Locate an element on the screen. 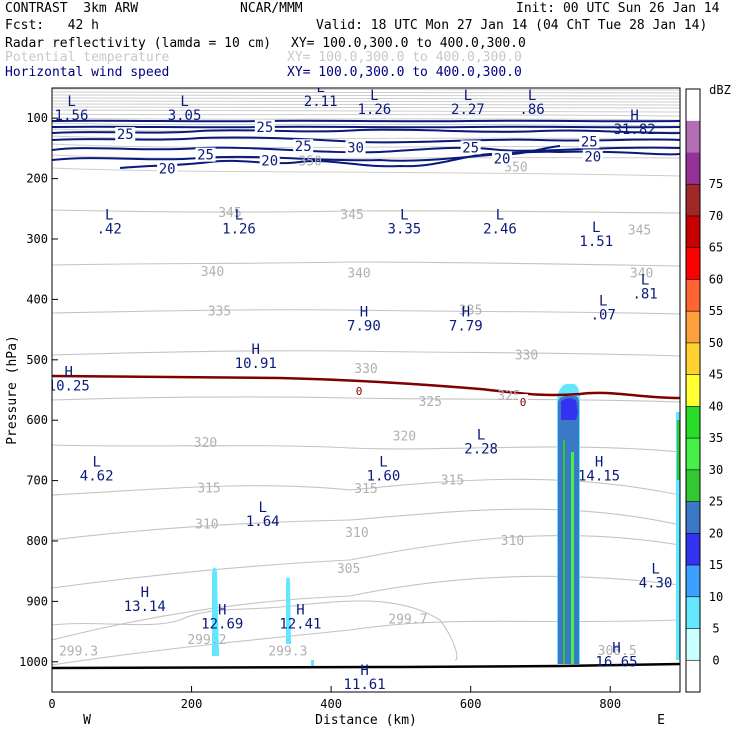 The width and height of the screenshot is (740, 740). forecast-hour: Fcst: 42 h is located at coordinates (52, 25).